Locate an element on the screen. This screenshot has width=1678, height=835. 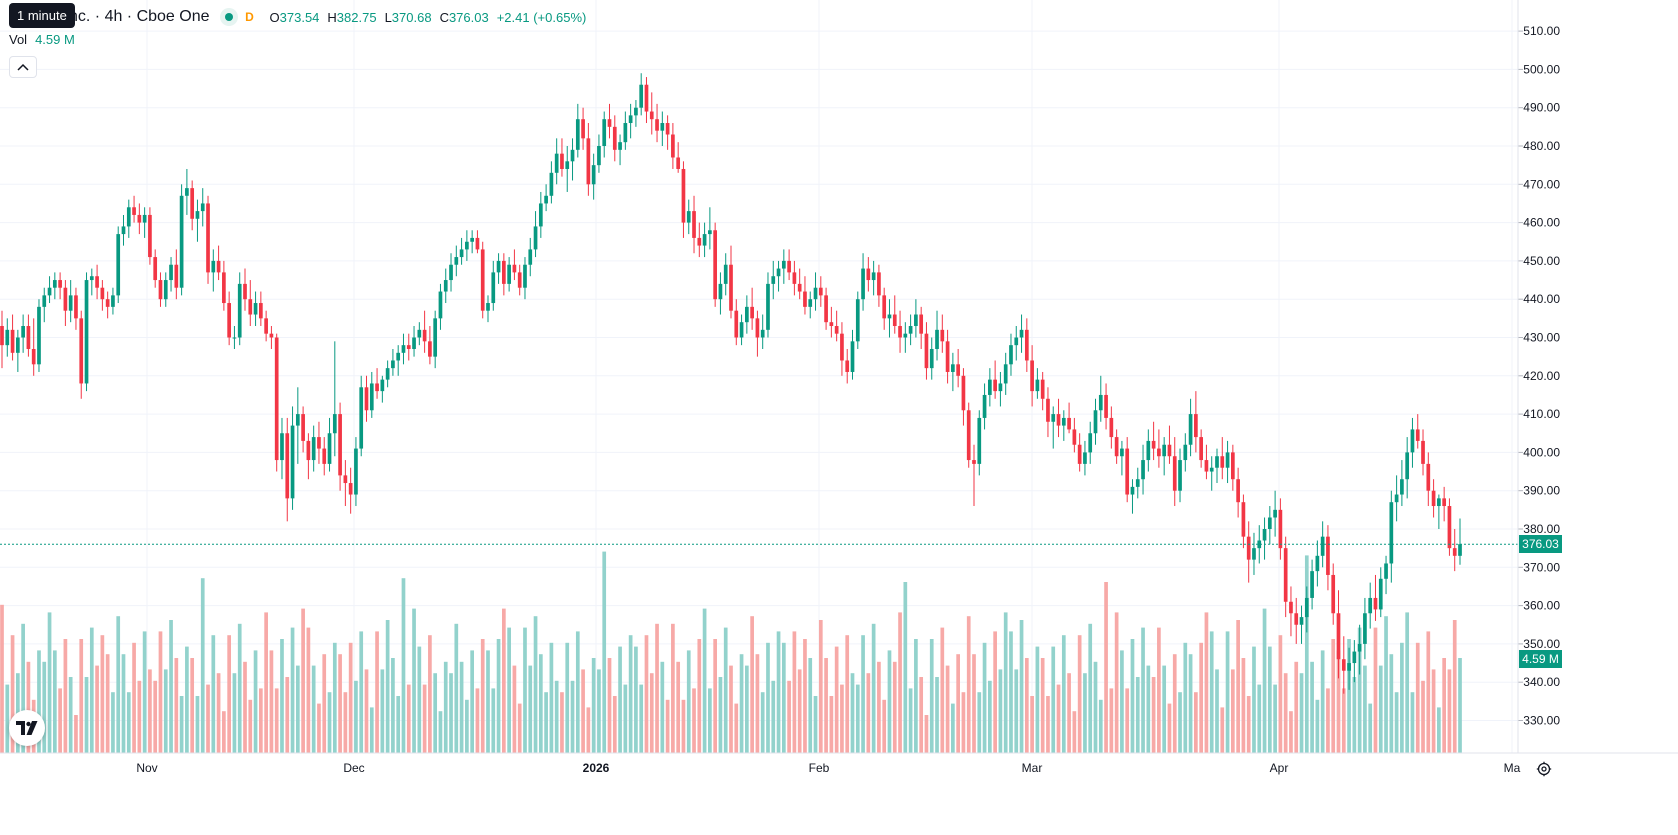
delay-badge: D is located at coordinates (249, 17).